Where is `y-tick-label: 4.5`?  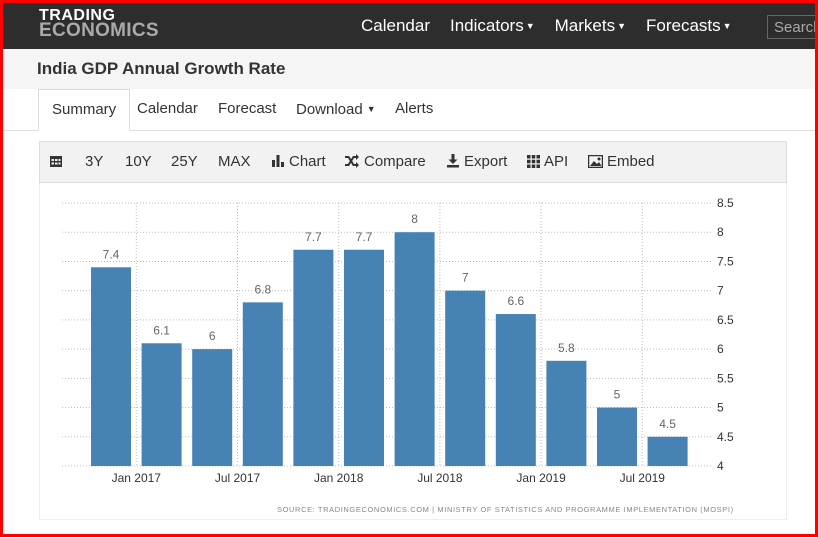
y-tick-label: 4.5 is located at coordinates (725, 437).